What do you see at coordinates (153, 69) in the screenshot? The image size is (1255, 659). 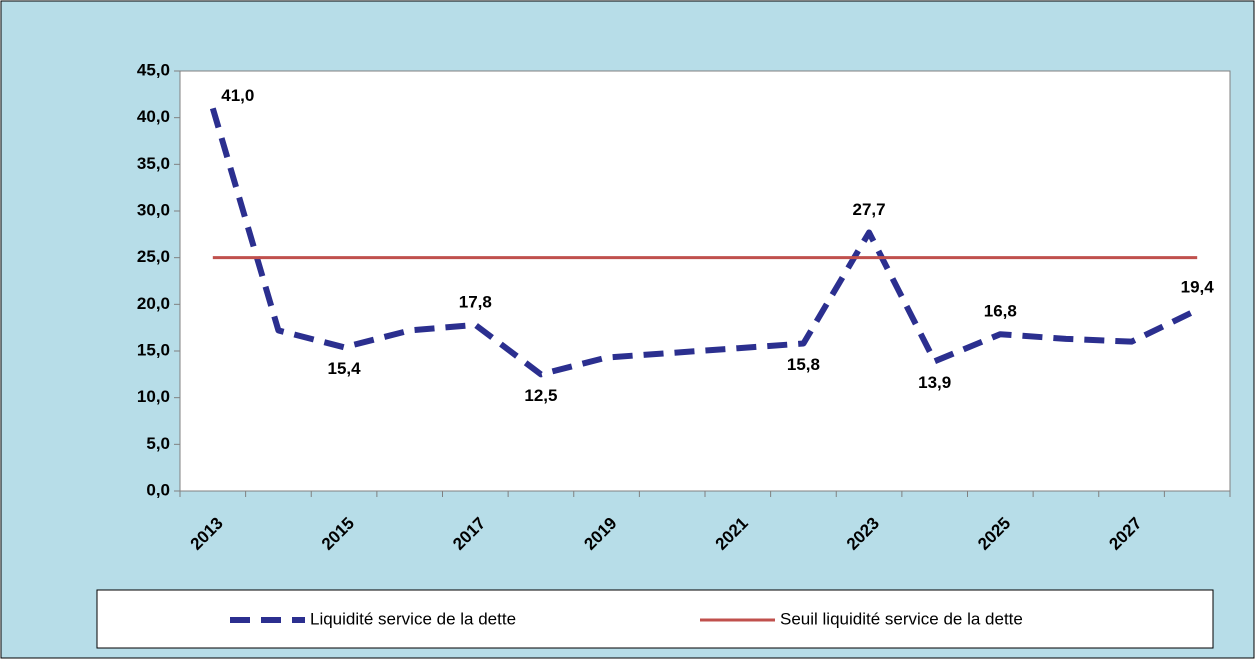 I see `y-tick-label: 45,0` at bounding box center [153, 69].